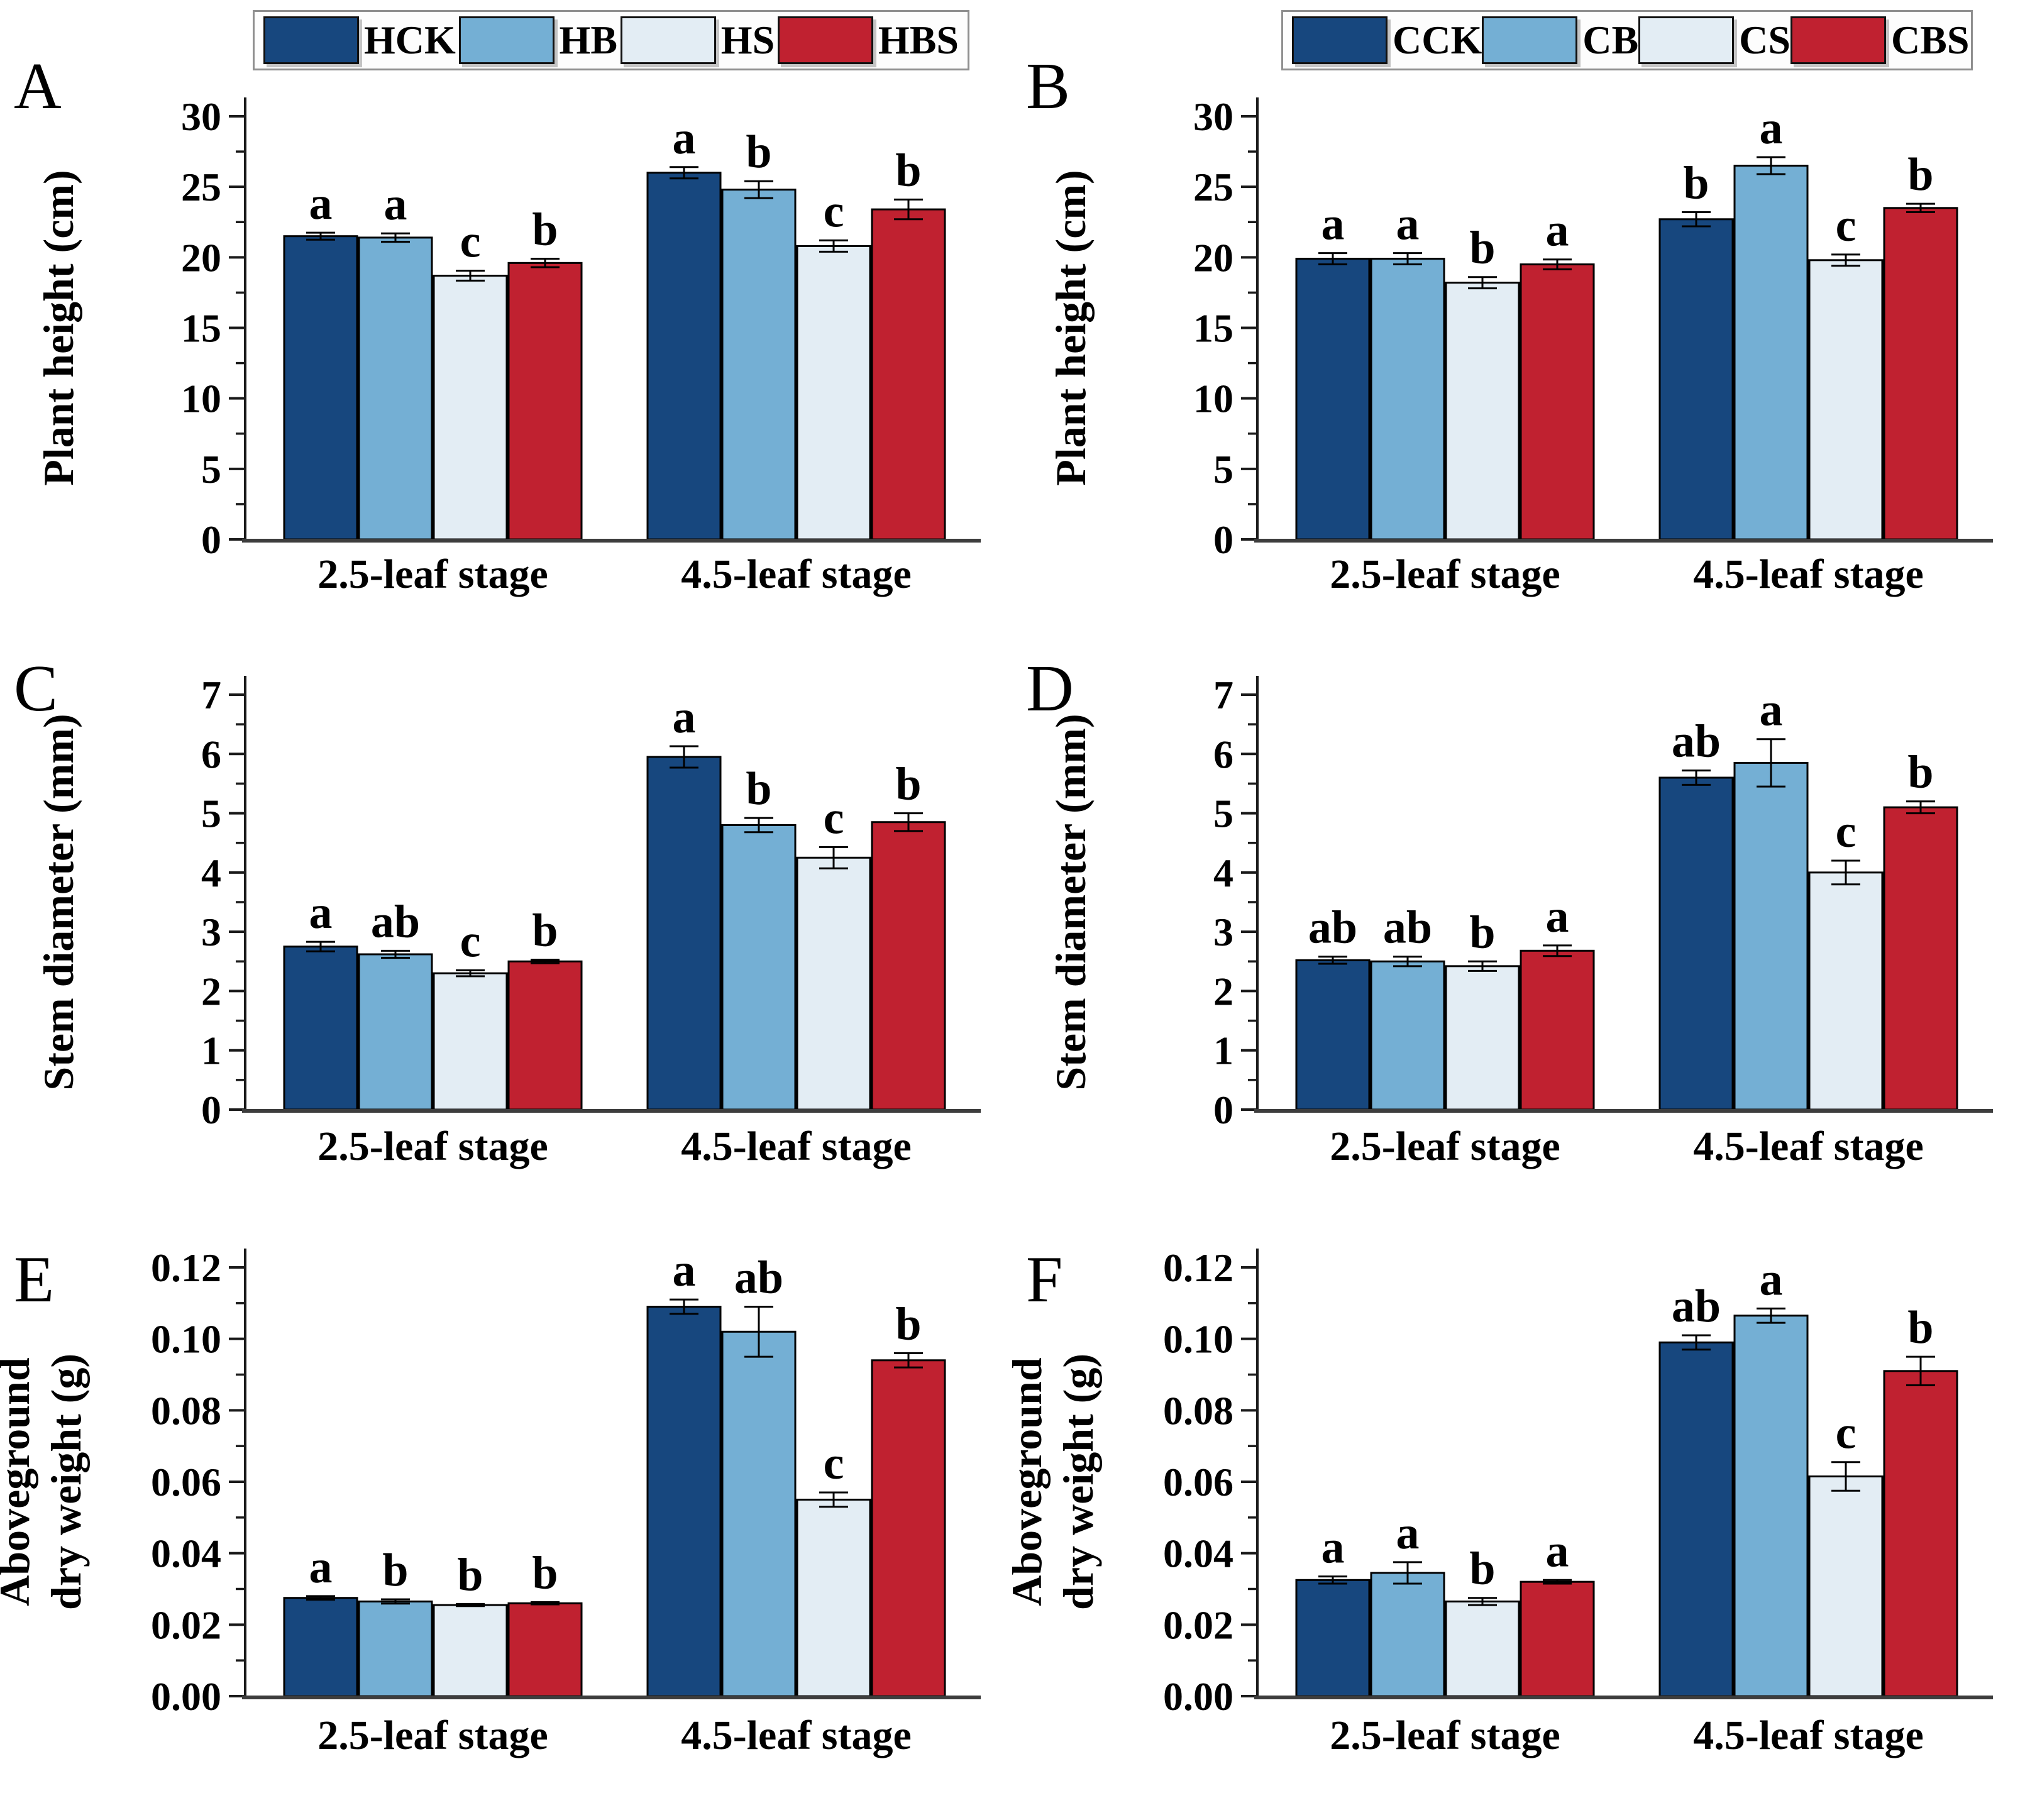  I want to click on panel-letter: F, so click(1044, 1279).